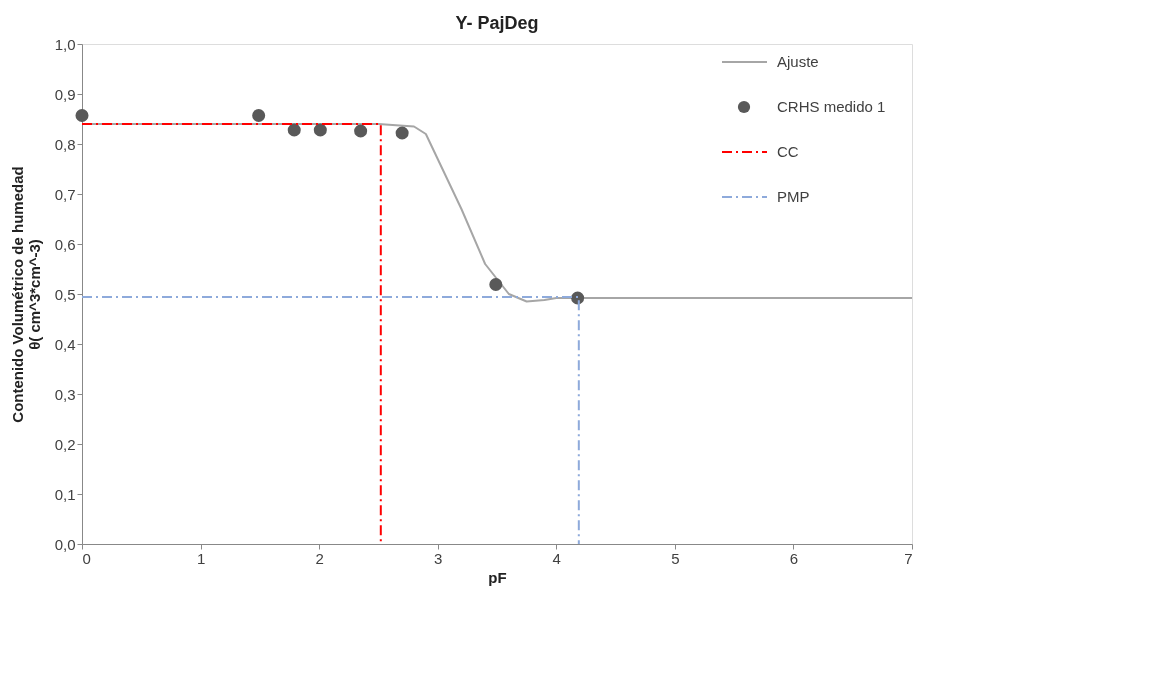  Describe the element at coordinates (438, 558) in the screenshot. I see `x-tick-label: 3` at that location.